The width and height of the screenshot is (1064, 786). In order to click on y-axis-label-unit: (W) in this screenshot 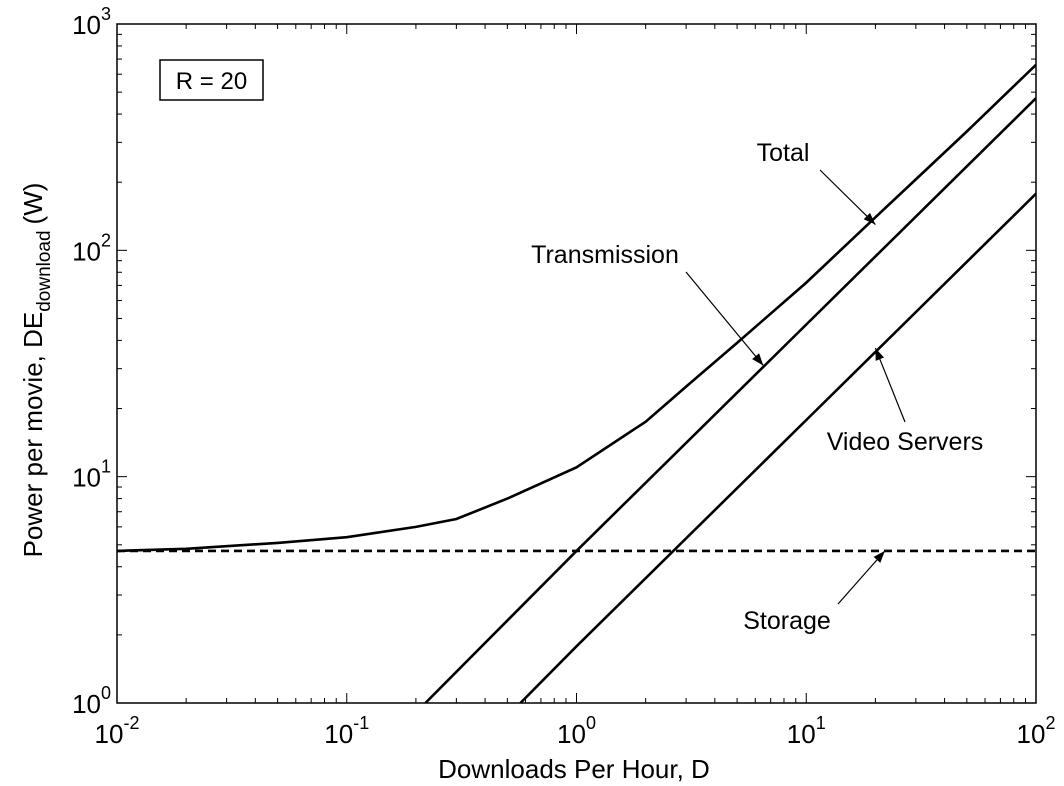, I will do `click(33, 204)`.